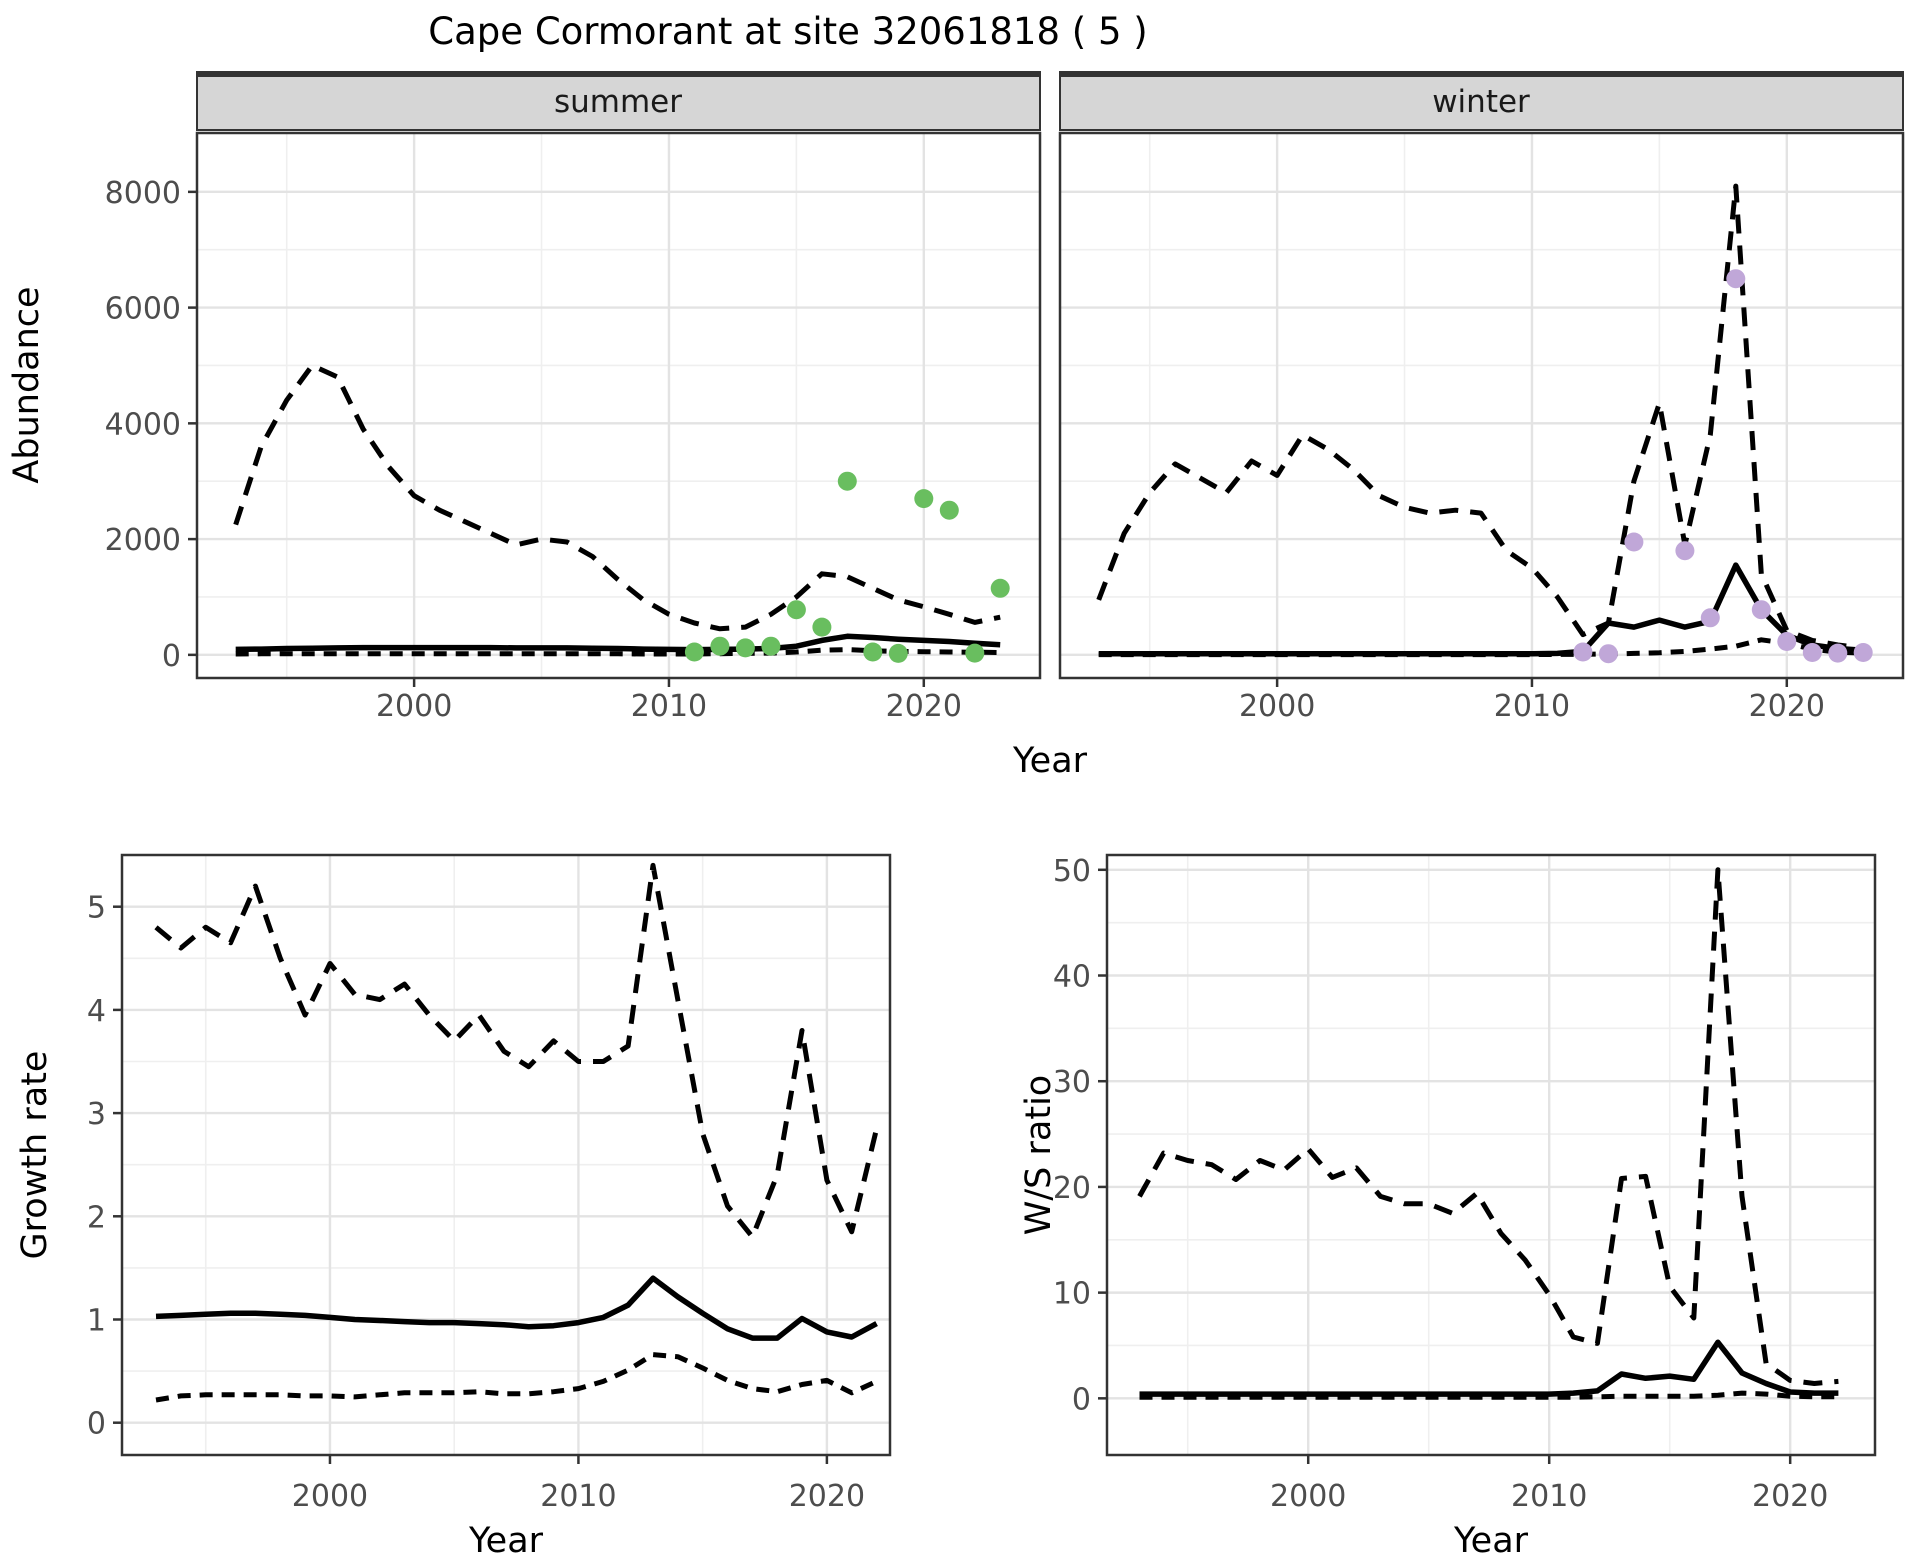 Image resolution: width=1920 pixels, height=1560 pixels. I want to click on points-summer-observed-counts, so click(847, 567).